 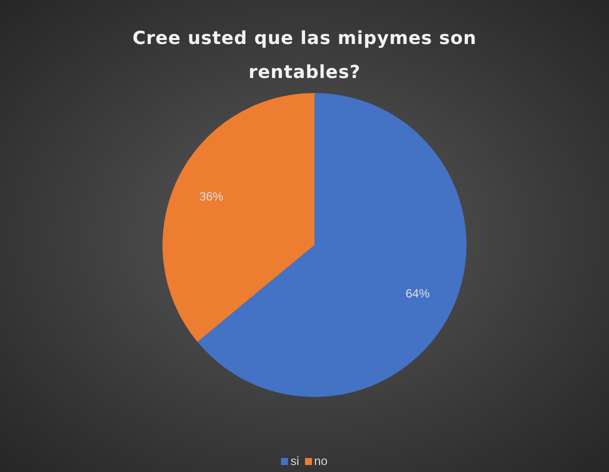 What do you see at coordinates (211, 196) in the screenshot?
I see `data-label: 36%` at bounding box center [211, 196].